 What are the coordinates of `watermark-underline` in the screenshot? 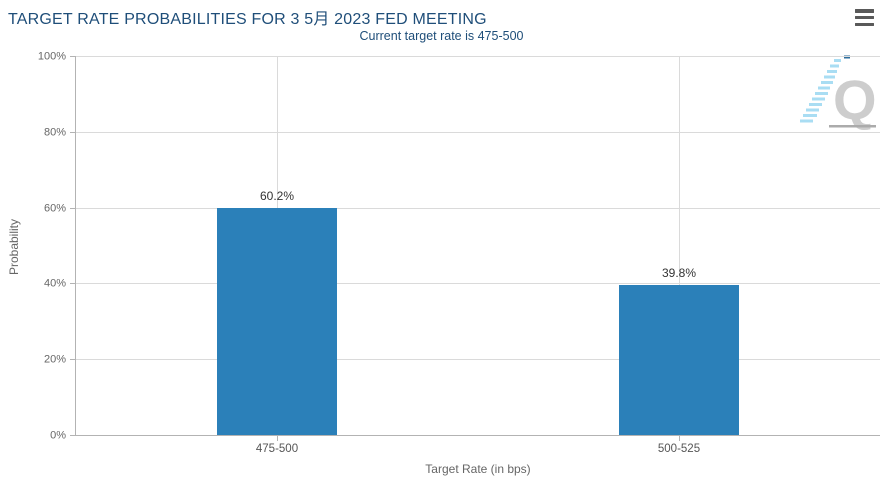 It's located at (852, 126).